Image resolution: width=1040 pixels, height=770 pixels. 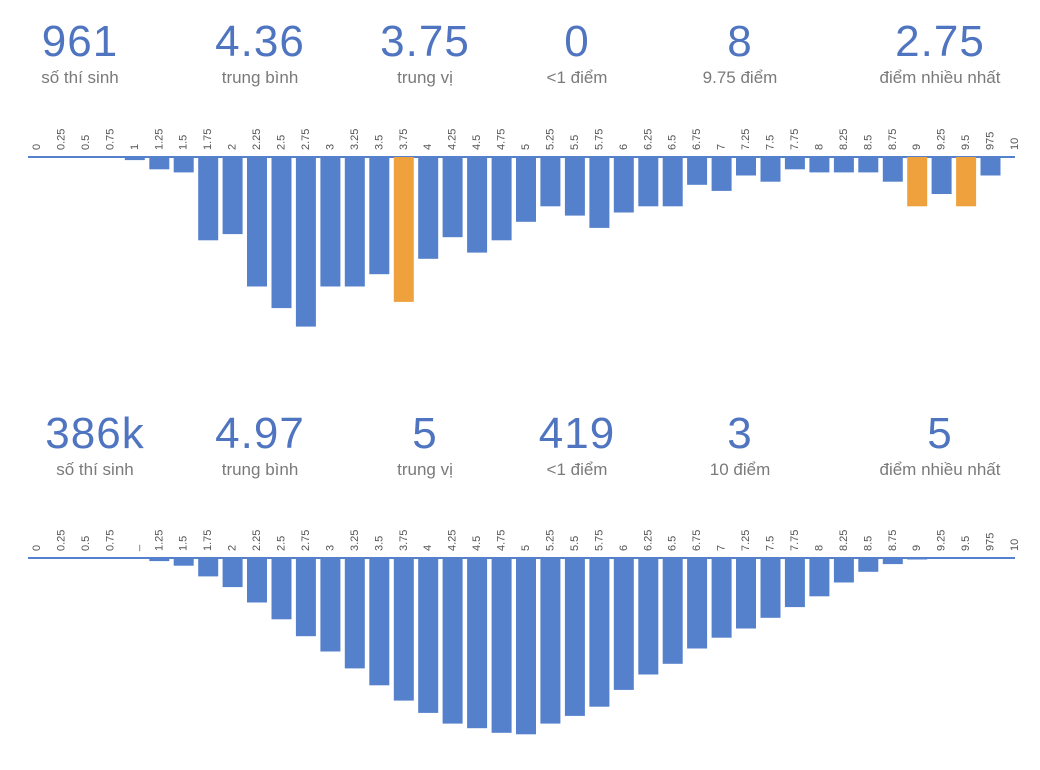 What do you see at coordinates (740, 77) in the screenshot?
I see `stat-label: 9.75 điểm` at bounding box center [740, 77].